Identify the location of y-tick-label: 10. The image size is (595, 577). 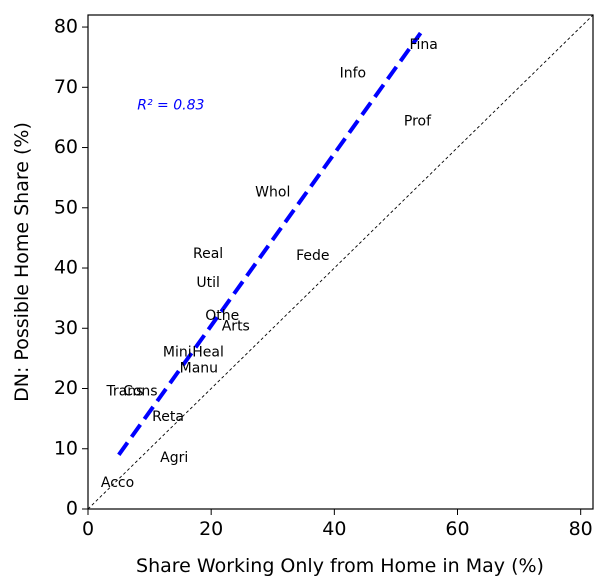
(66, 448).